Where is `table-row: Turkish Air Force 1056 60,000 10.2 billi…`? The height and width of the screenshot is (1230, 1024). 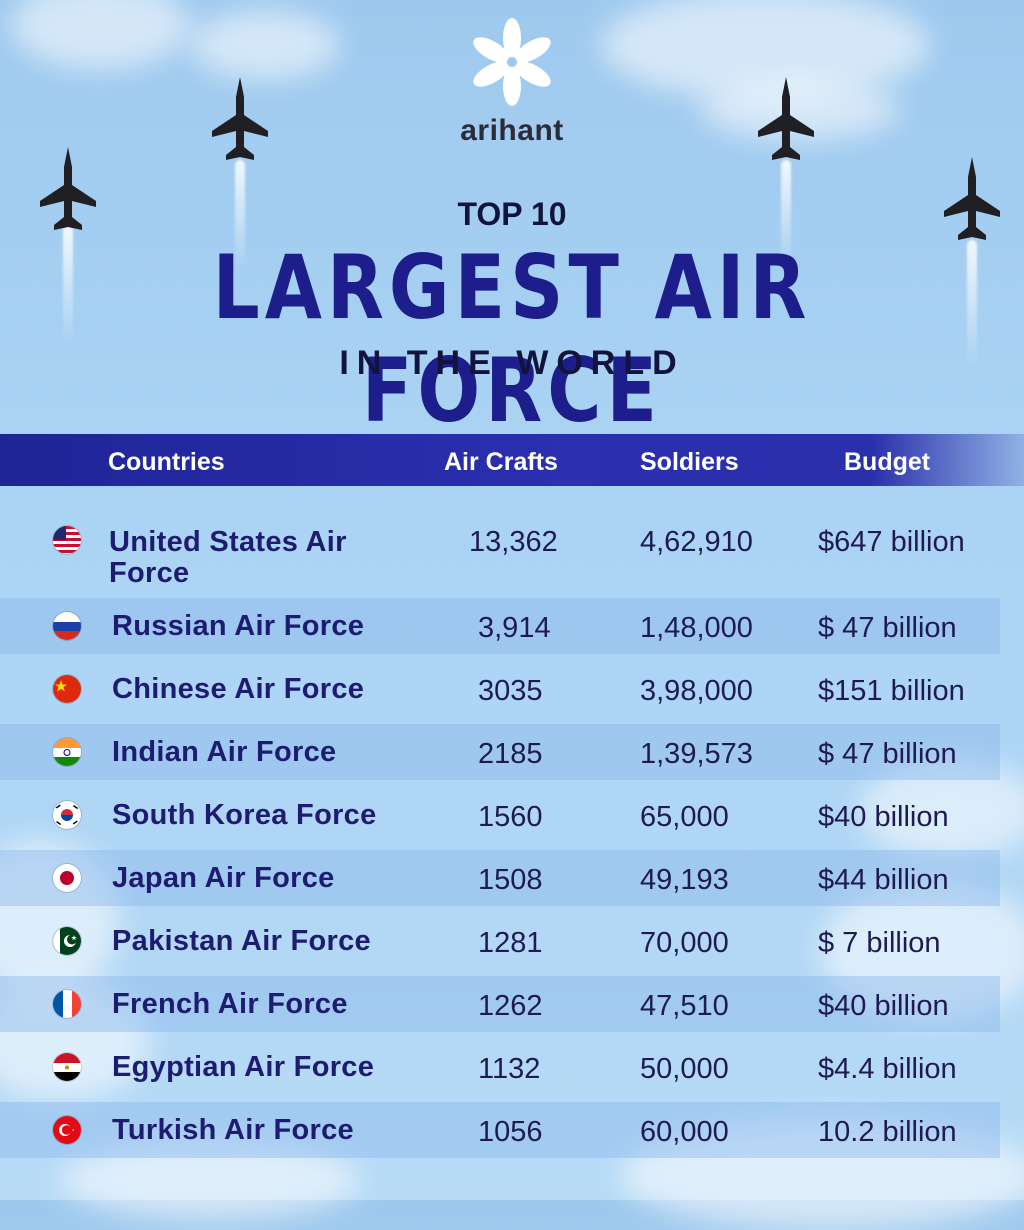 table-row: Turkish Air Force 1056 60,000 10.2 billi… is located at coordinates (500, 1130).